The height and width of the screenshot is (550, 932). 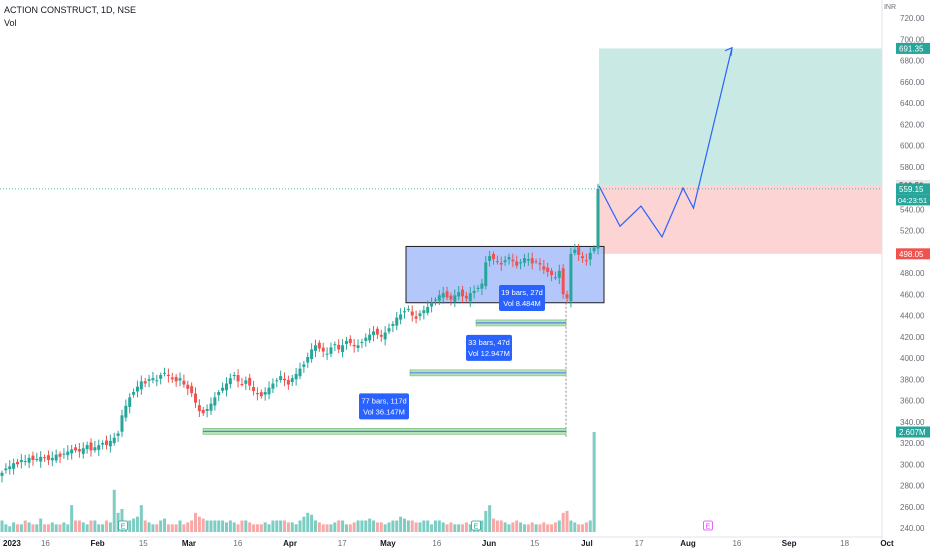 What do you see at coordinates (912, 231) in the screenshot?
I see `price-tick-label: 520.00` at bounding box center [912, 231].